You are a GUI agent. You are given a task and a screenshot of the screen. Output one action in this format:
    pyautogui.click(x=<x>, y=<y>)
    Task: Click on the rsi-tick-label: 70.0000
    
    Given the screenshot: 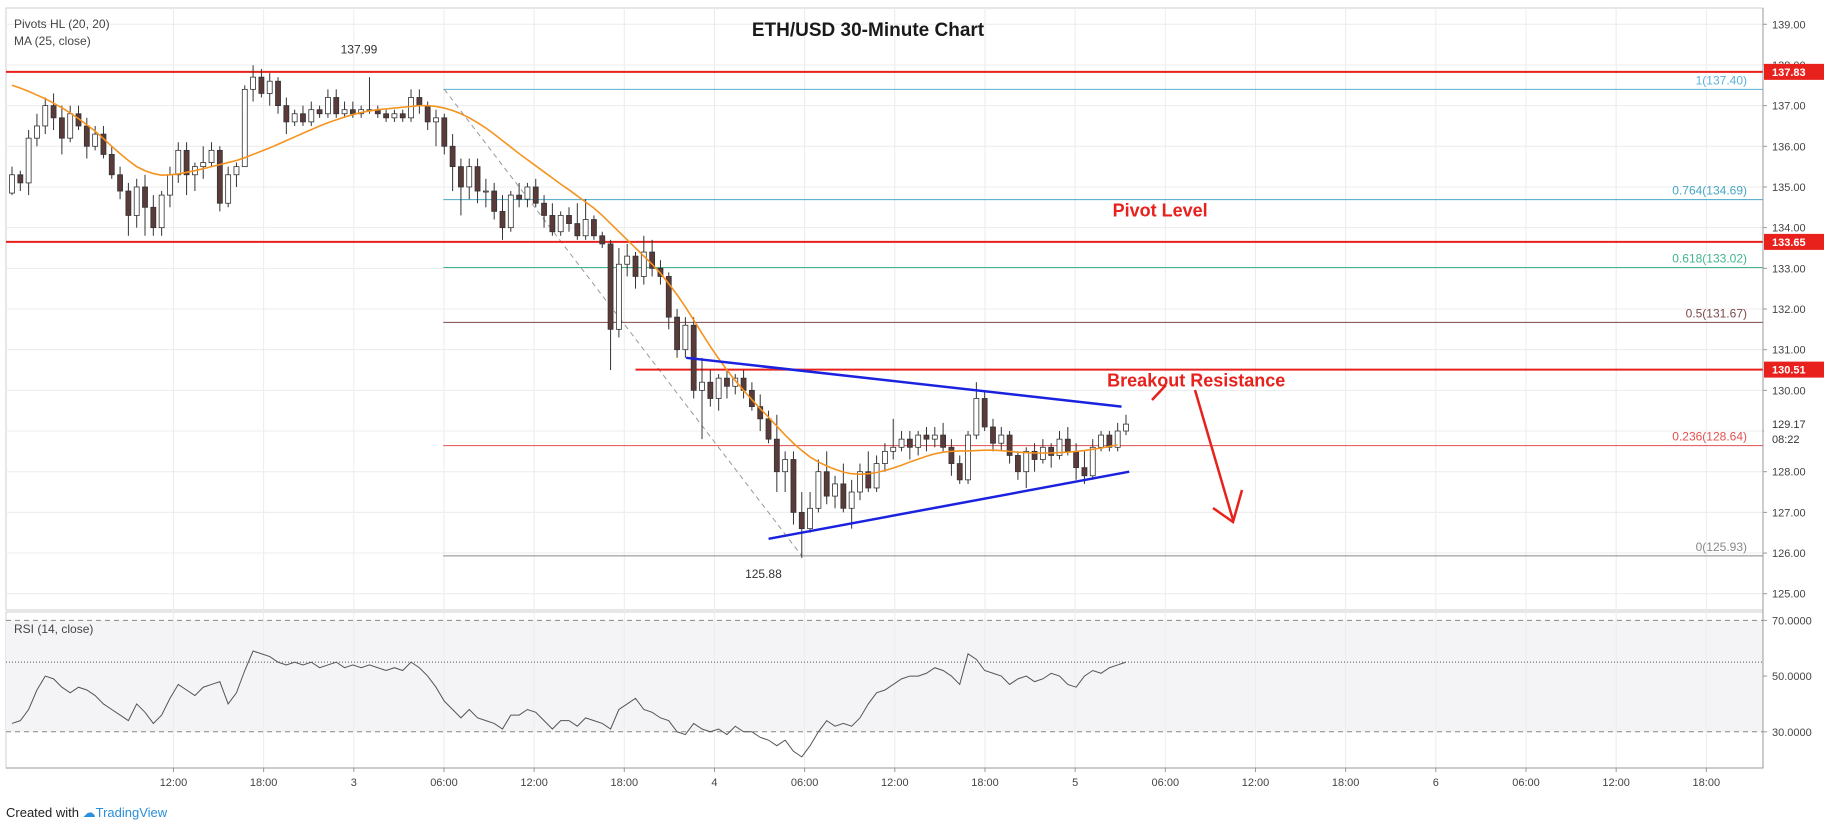 What is the action you would take?
    pyautogui.click(x=1792, y=621)
    